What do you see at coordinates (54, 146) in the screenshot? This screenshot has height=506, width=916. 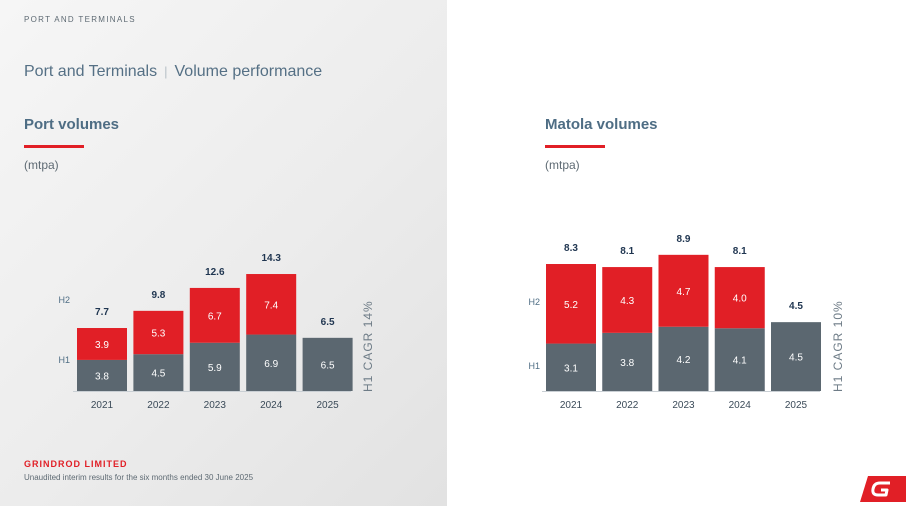 I see `port-chart-title-underline` at bounding box center [54, 146].